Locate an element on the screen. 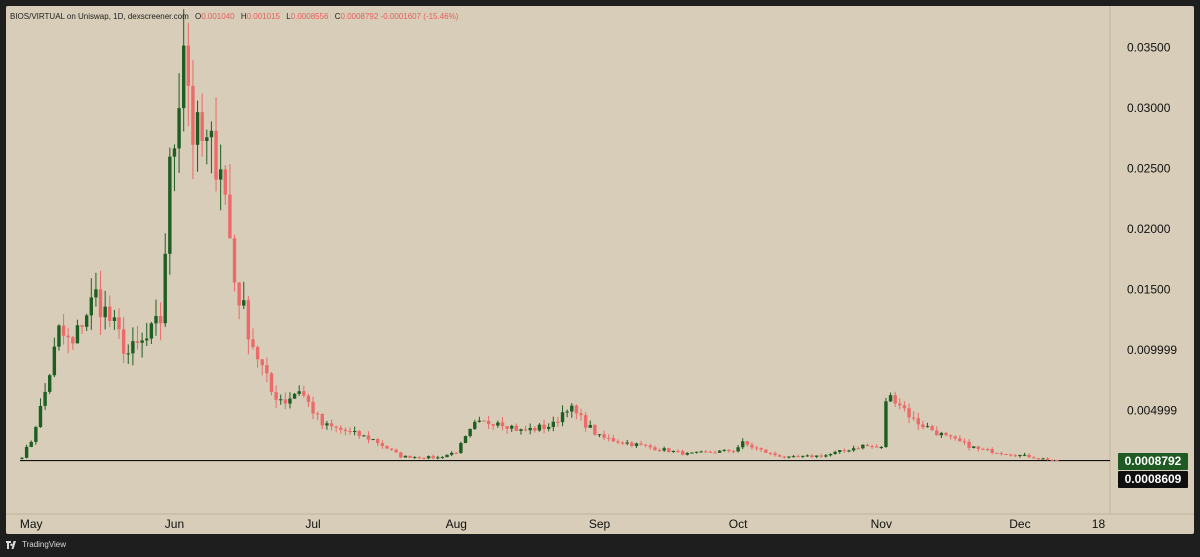  y-tick-label: 0.02000 is located at coordinates (1149, 229).